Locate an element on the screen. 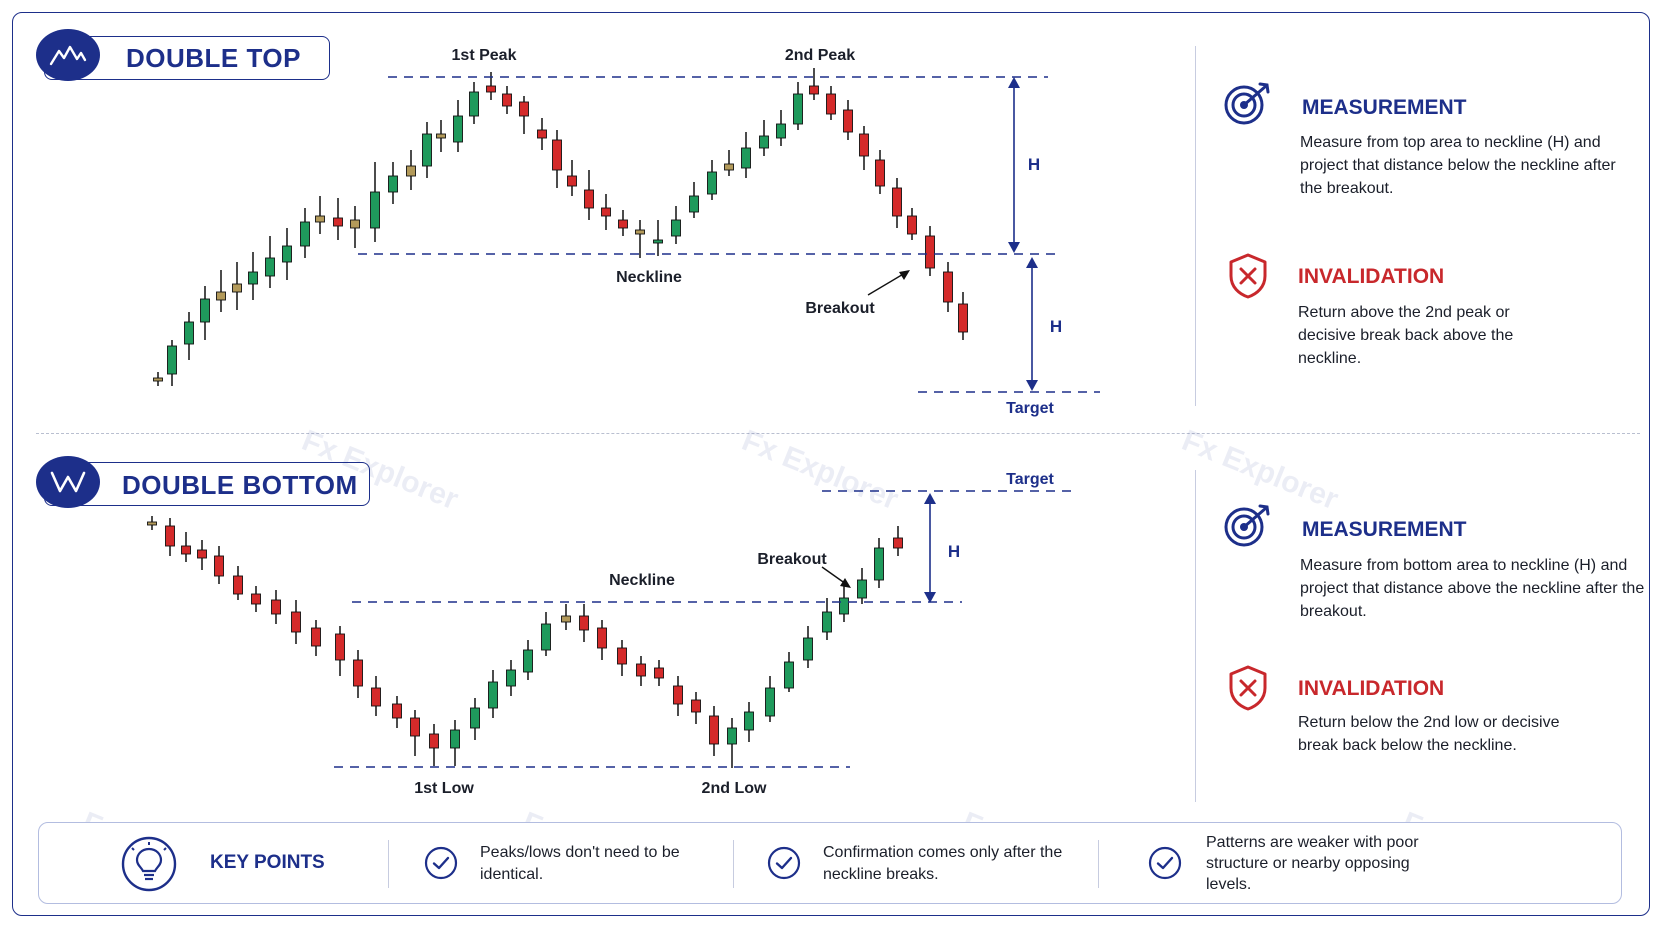 The image size is (1664, 928). top-target-label: Target is located at coordinates (1030, 408).